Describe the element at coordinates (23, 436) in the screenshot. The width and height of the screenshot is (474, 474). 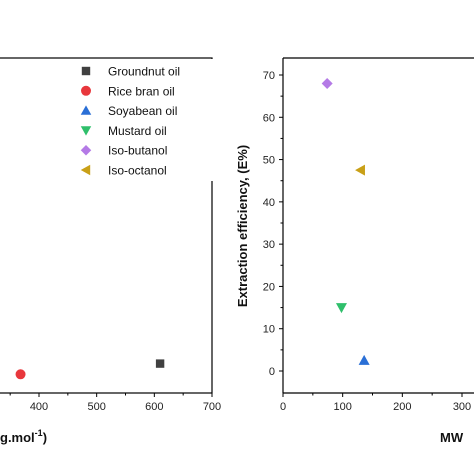
I see `left-x-axis-label: g.mol-1)` at that location.